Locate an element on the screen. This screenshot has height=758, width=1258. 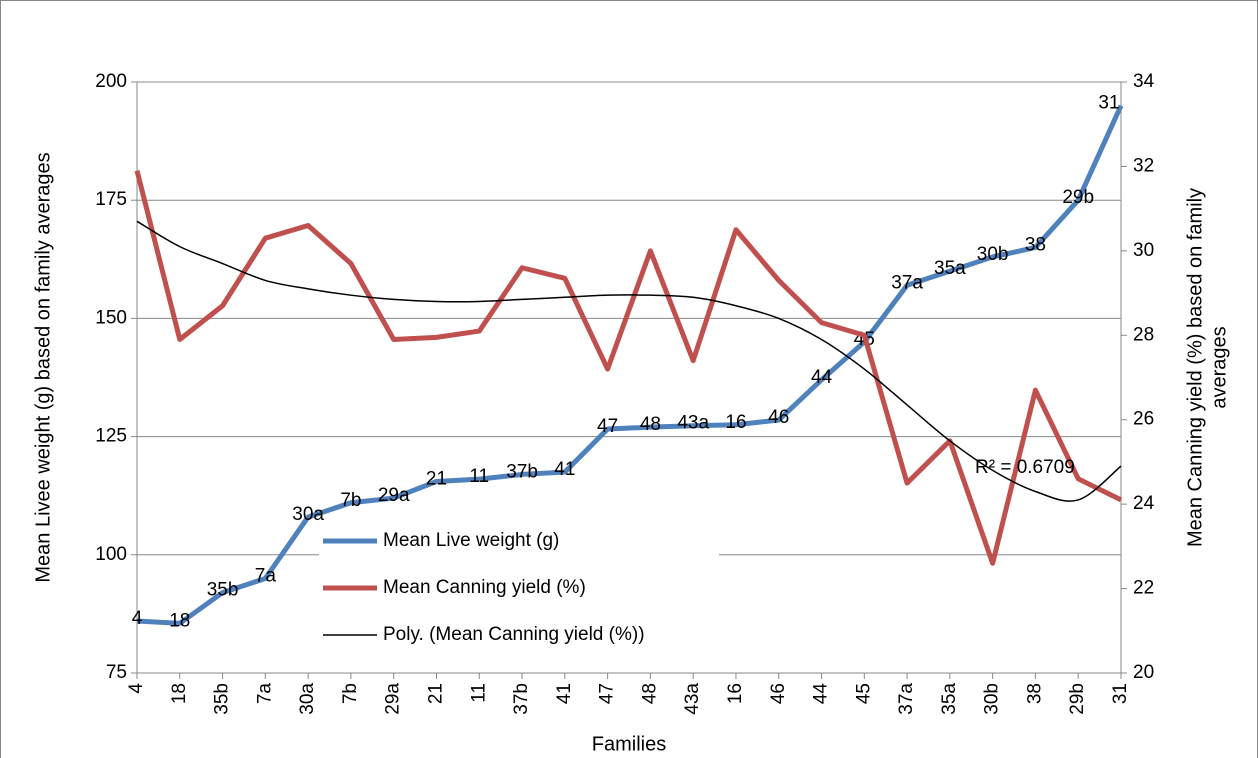
x-tick-label: 21 is located at coordinates (435, 693).